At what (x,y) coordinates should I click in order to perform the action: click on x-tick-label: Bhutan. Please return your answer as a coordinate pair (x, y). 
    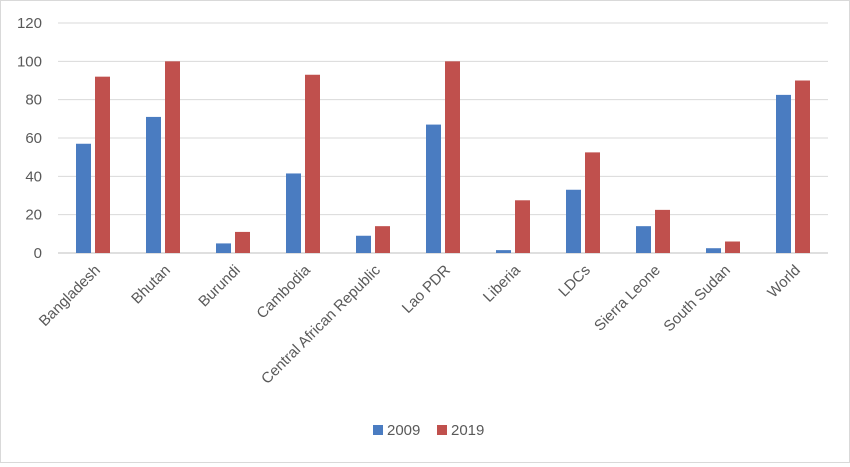
    Looking at the image, I should click on (151, 285).